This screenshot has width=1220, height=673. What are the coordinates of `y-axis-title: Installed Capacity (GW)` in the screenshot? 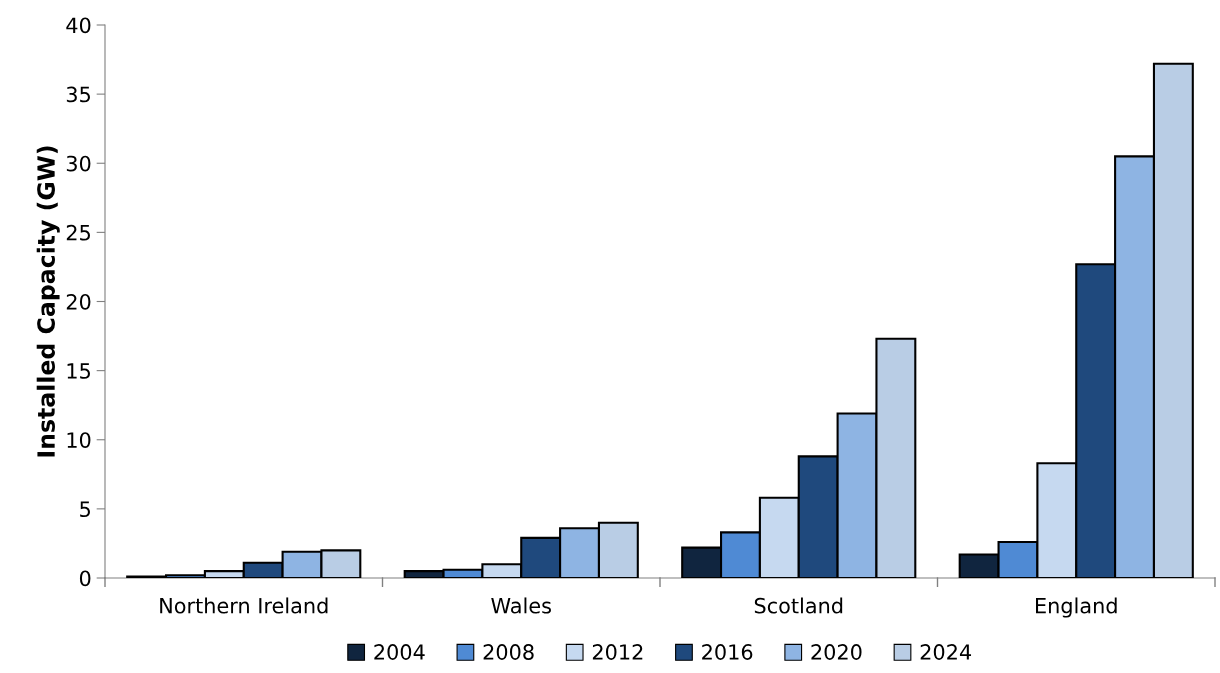 It's located at (48, 301).